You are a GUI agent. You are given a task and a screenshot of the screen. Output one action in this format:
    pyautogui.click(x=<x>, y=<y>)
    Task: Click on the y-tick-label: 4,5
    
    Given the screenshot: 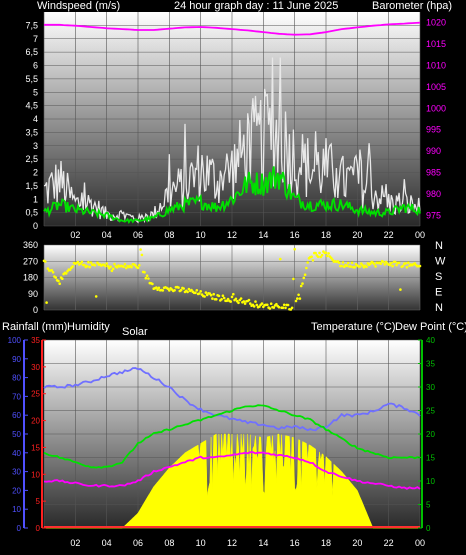 What is the action you would take?
    pyautogui.click(x=31, y=106)
    